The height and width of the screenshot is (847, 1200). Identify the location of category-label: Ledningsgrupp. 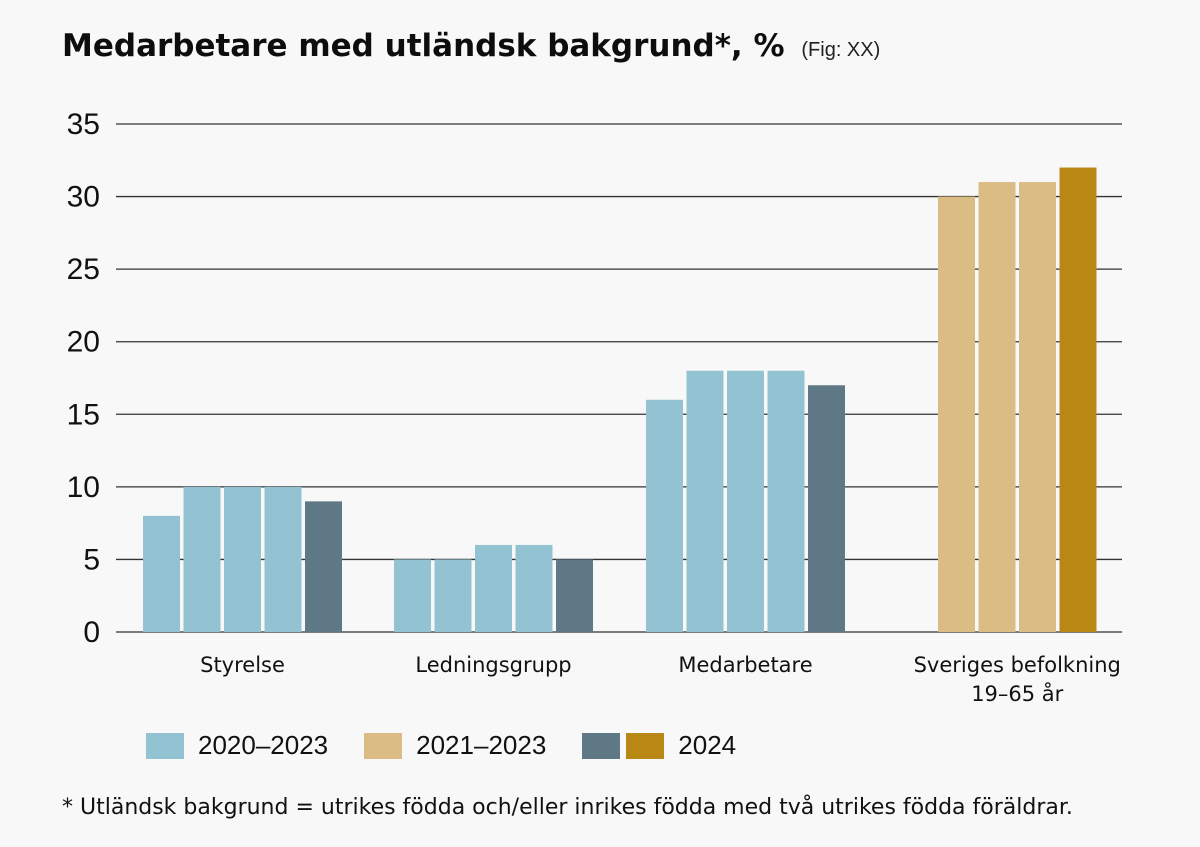
(493, 665).